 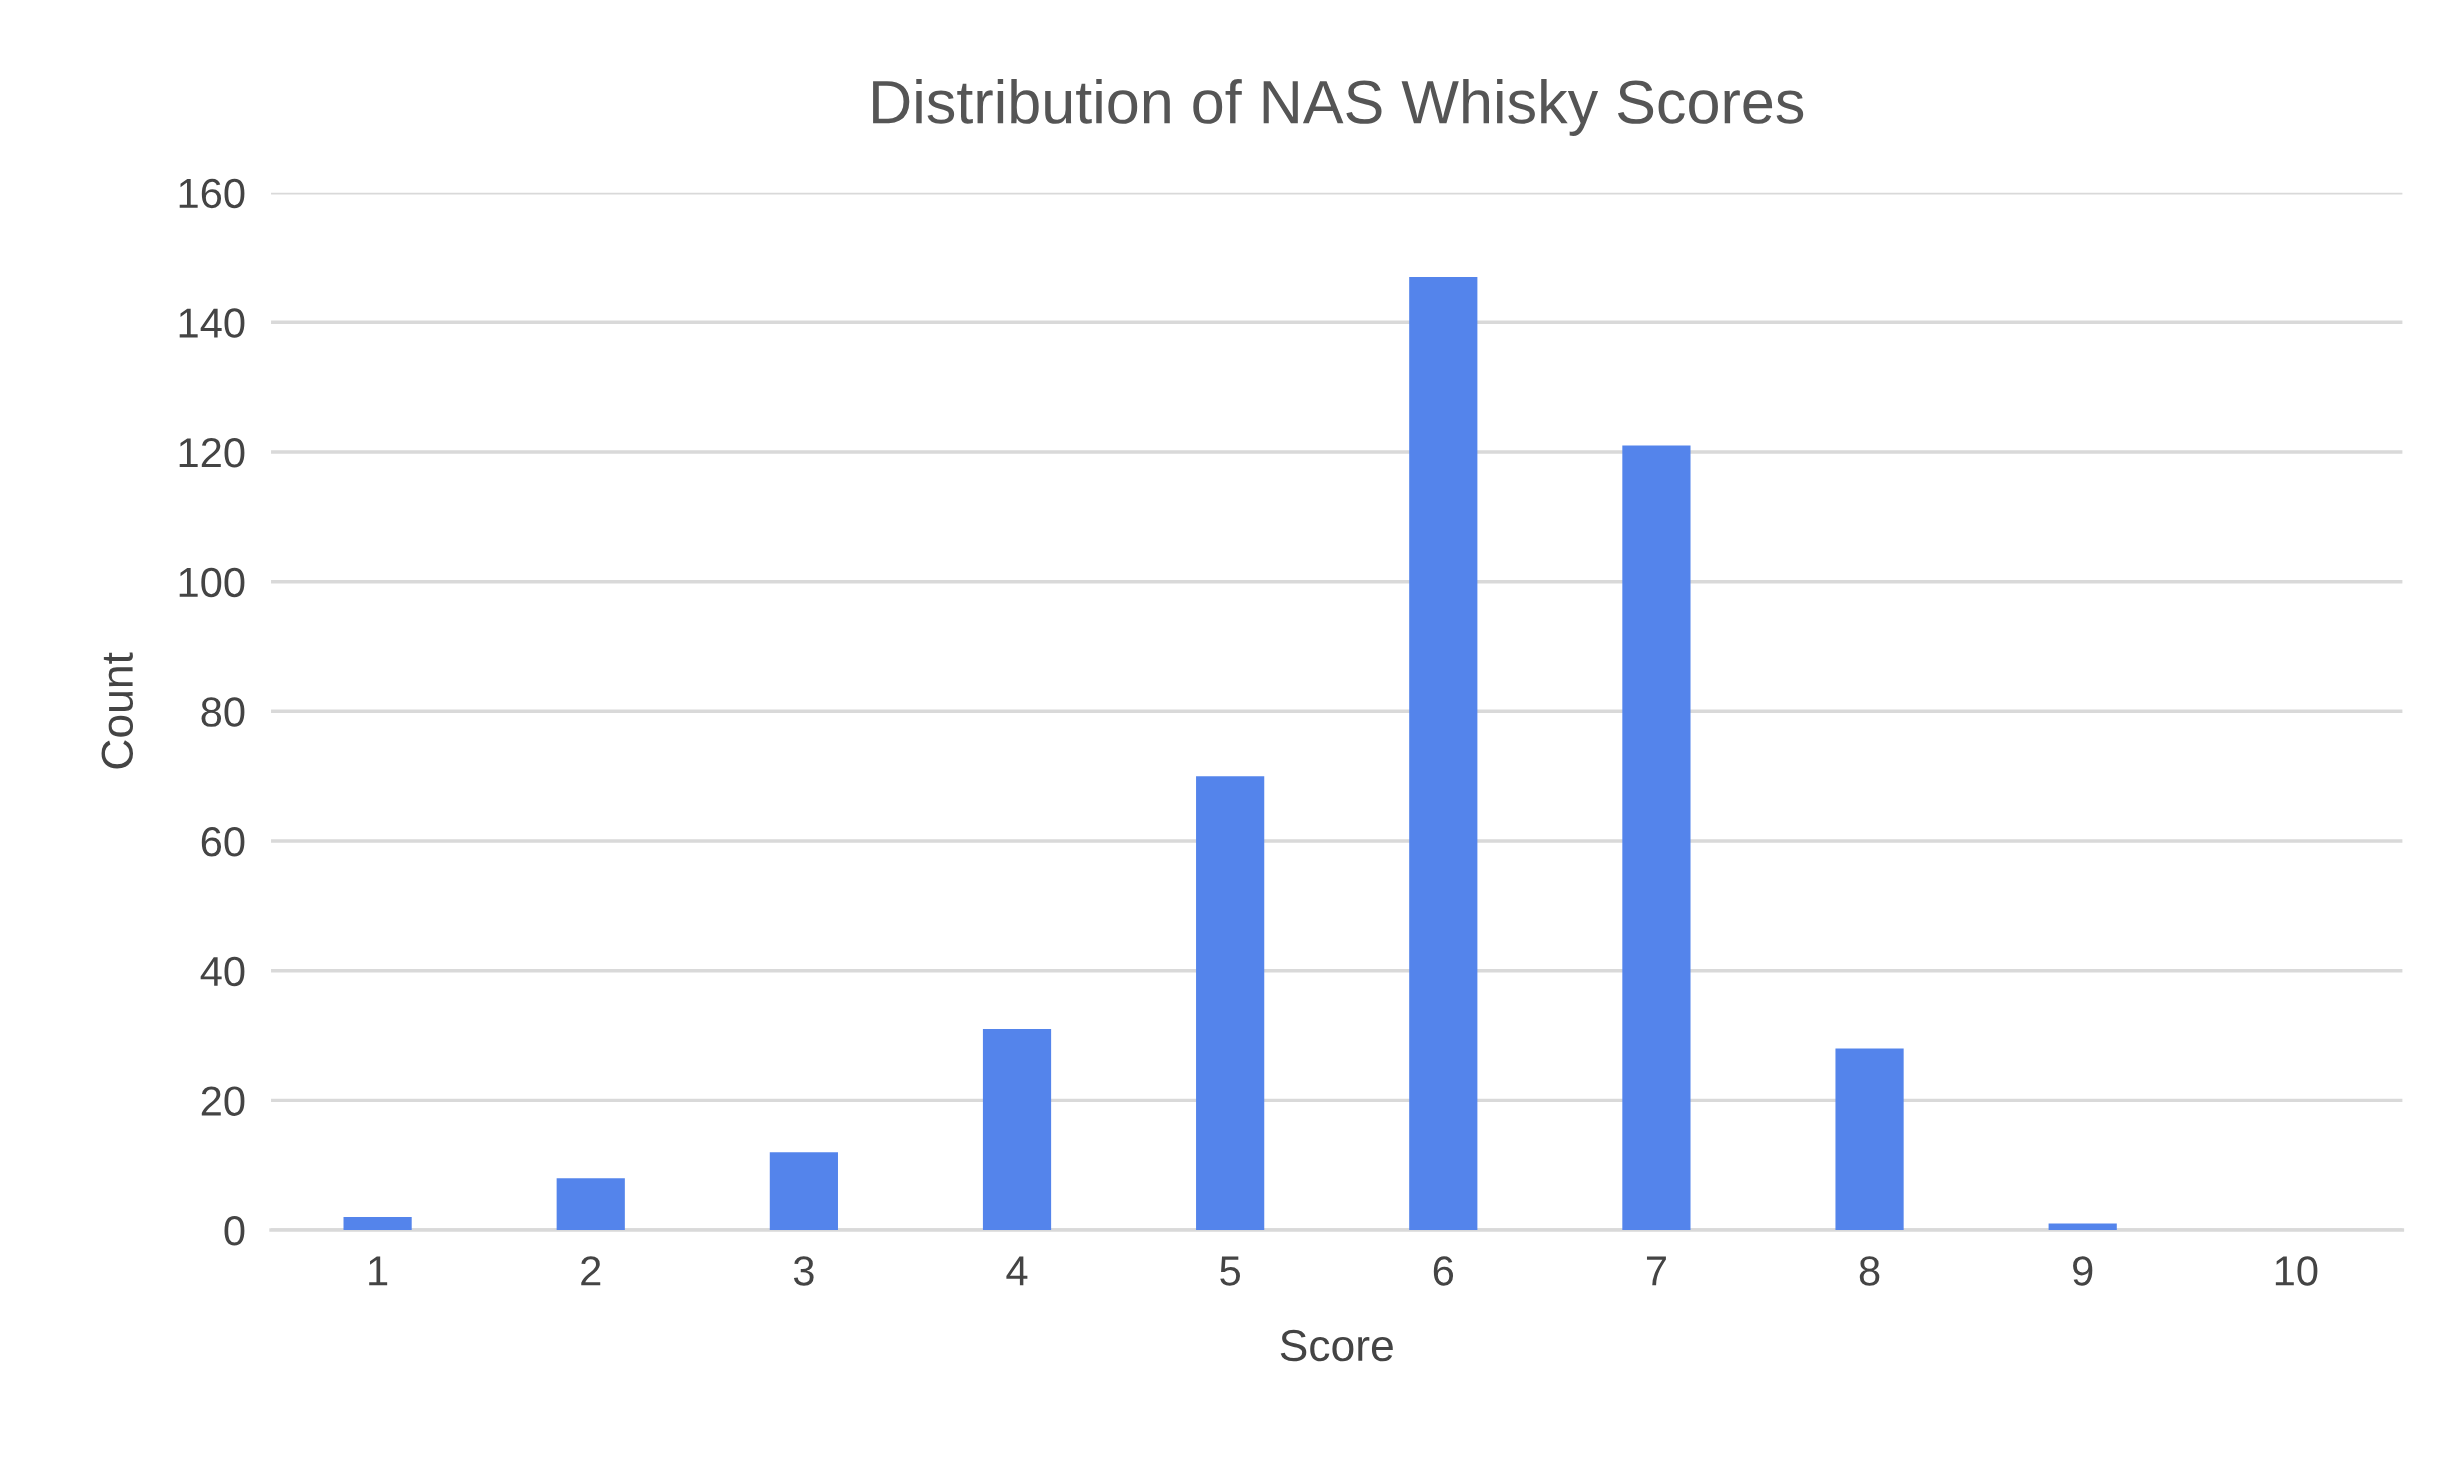 What do you see at coordinates (1656, 1271) in the screenshot?
I see `x-tick-label: 7` at bounding box center [1656, 1271].